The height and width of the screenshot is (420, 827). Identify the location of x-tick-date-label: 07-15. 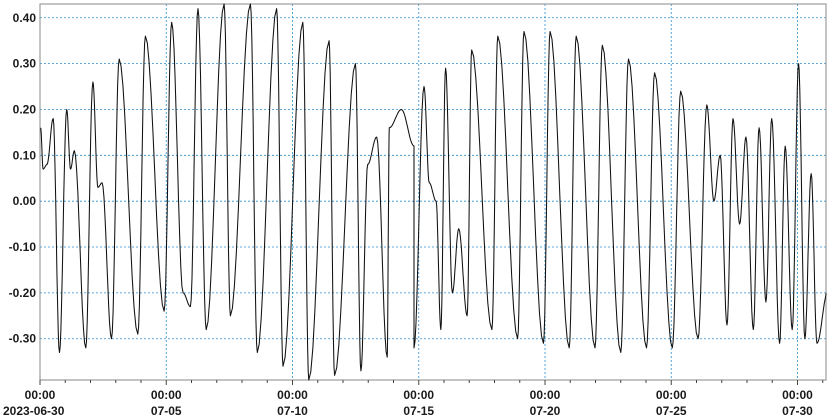
(418, 411).